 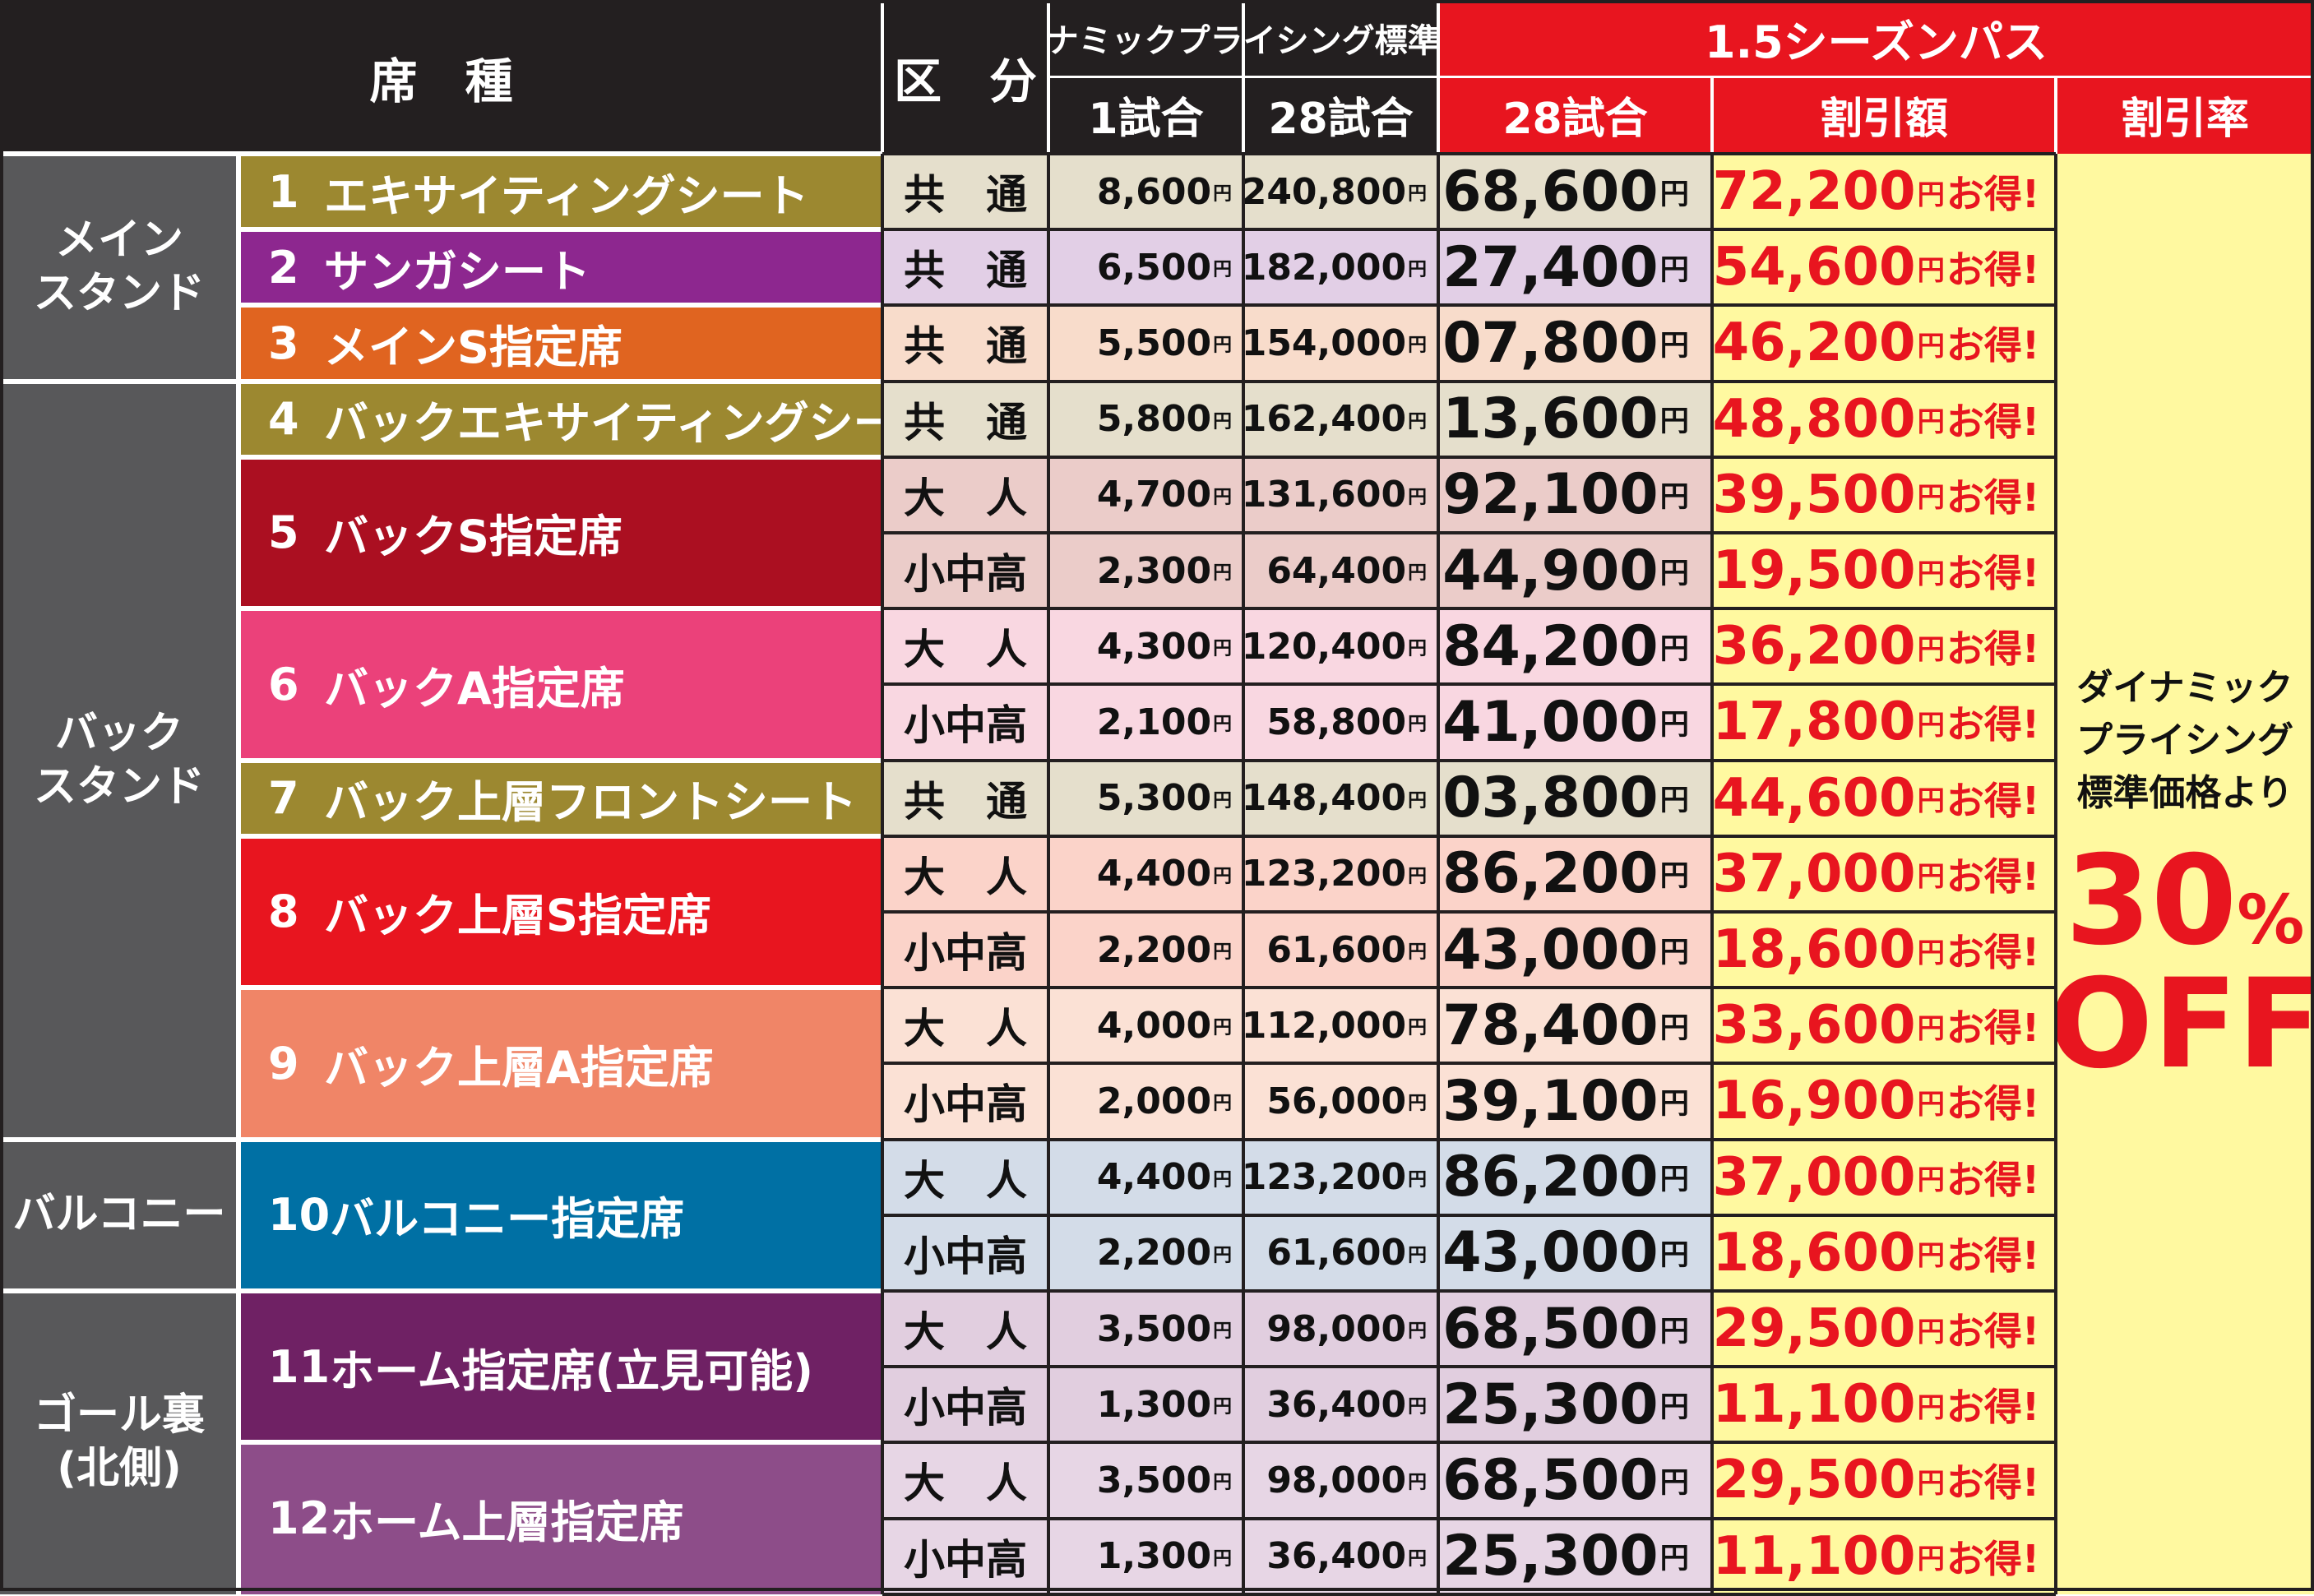 I want to click on header-one-game: 1試合, so click(x=1145, y=115).